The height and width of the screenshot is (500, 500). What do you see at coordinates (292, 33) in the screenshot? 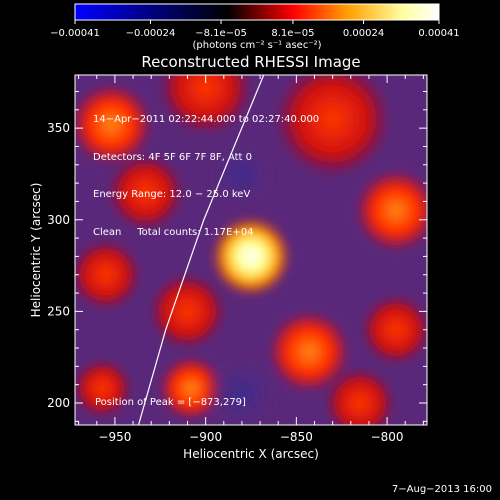
I see `colorbar-tick-label: 8.1e−05` at bounding box center [292, 33].